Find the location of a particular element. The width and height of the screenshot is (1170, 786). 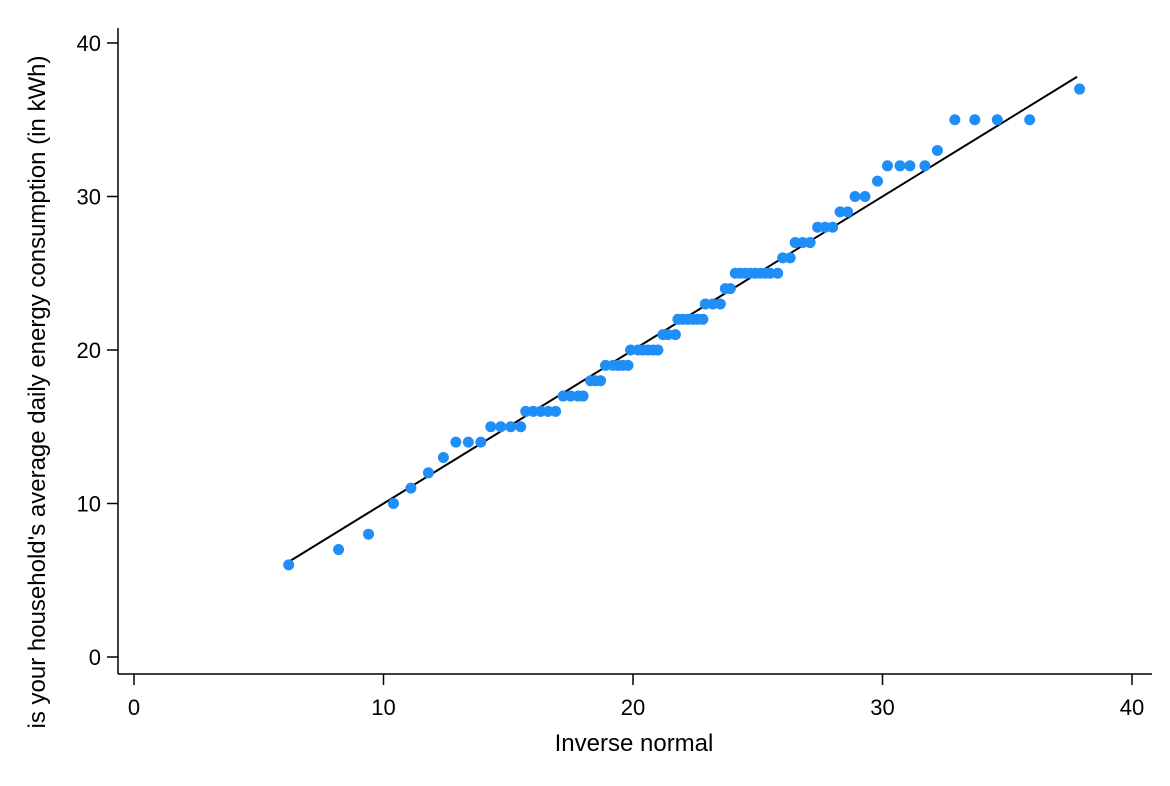

y-tick-label: 10 is located at coordinates (89, 504).